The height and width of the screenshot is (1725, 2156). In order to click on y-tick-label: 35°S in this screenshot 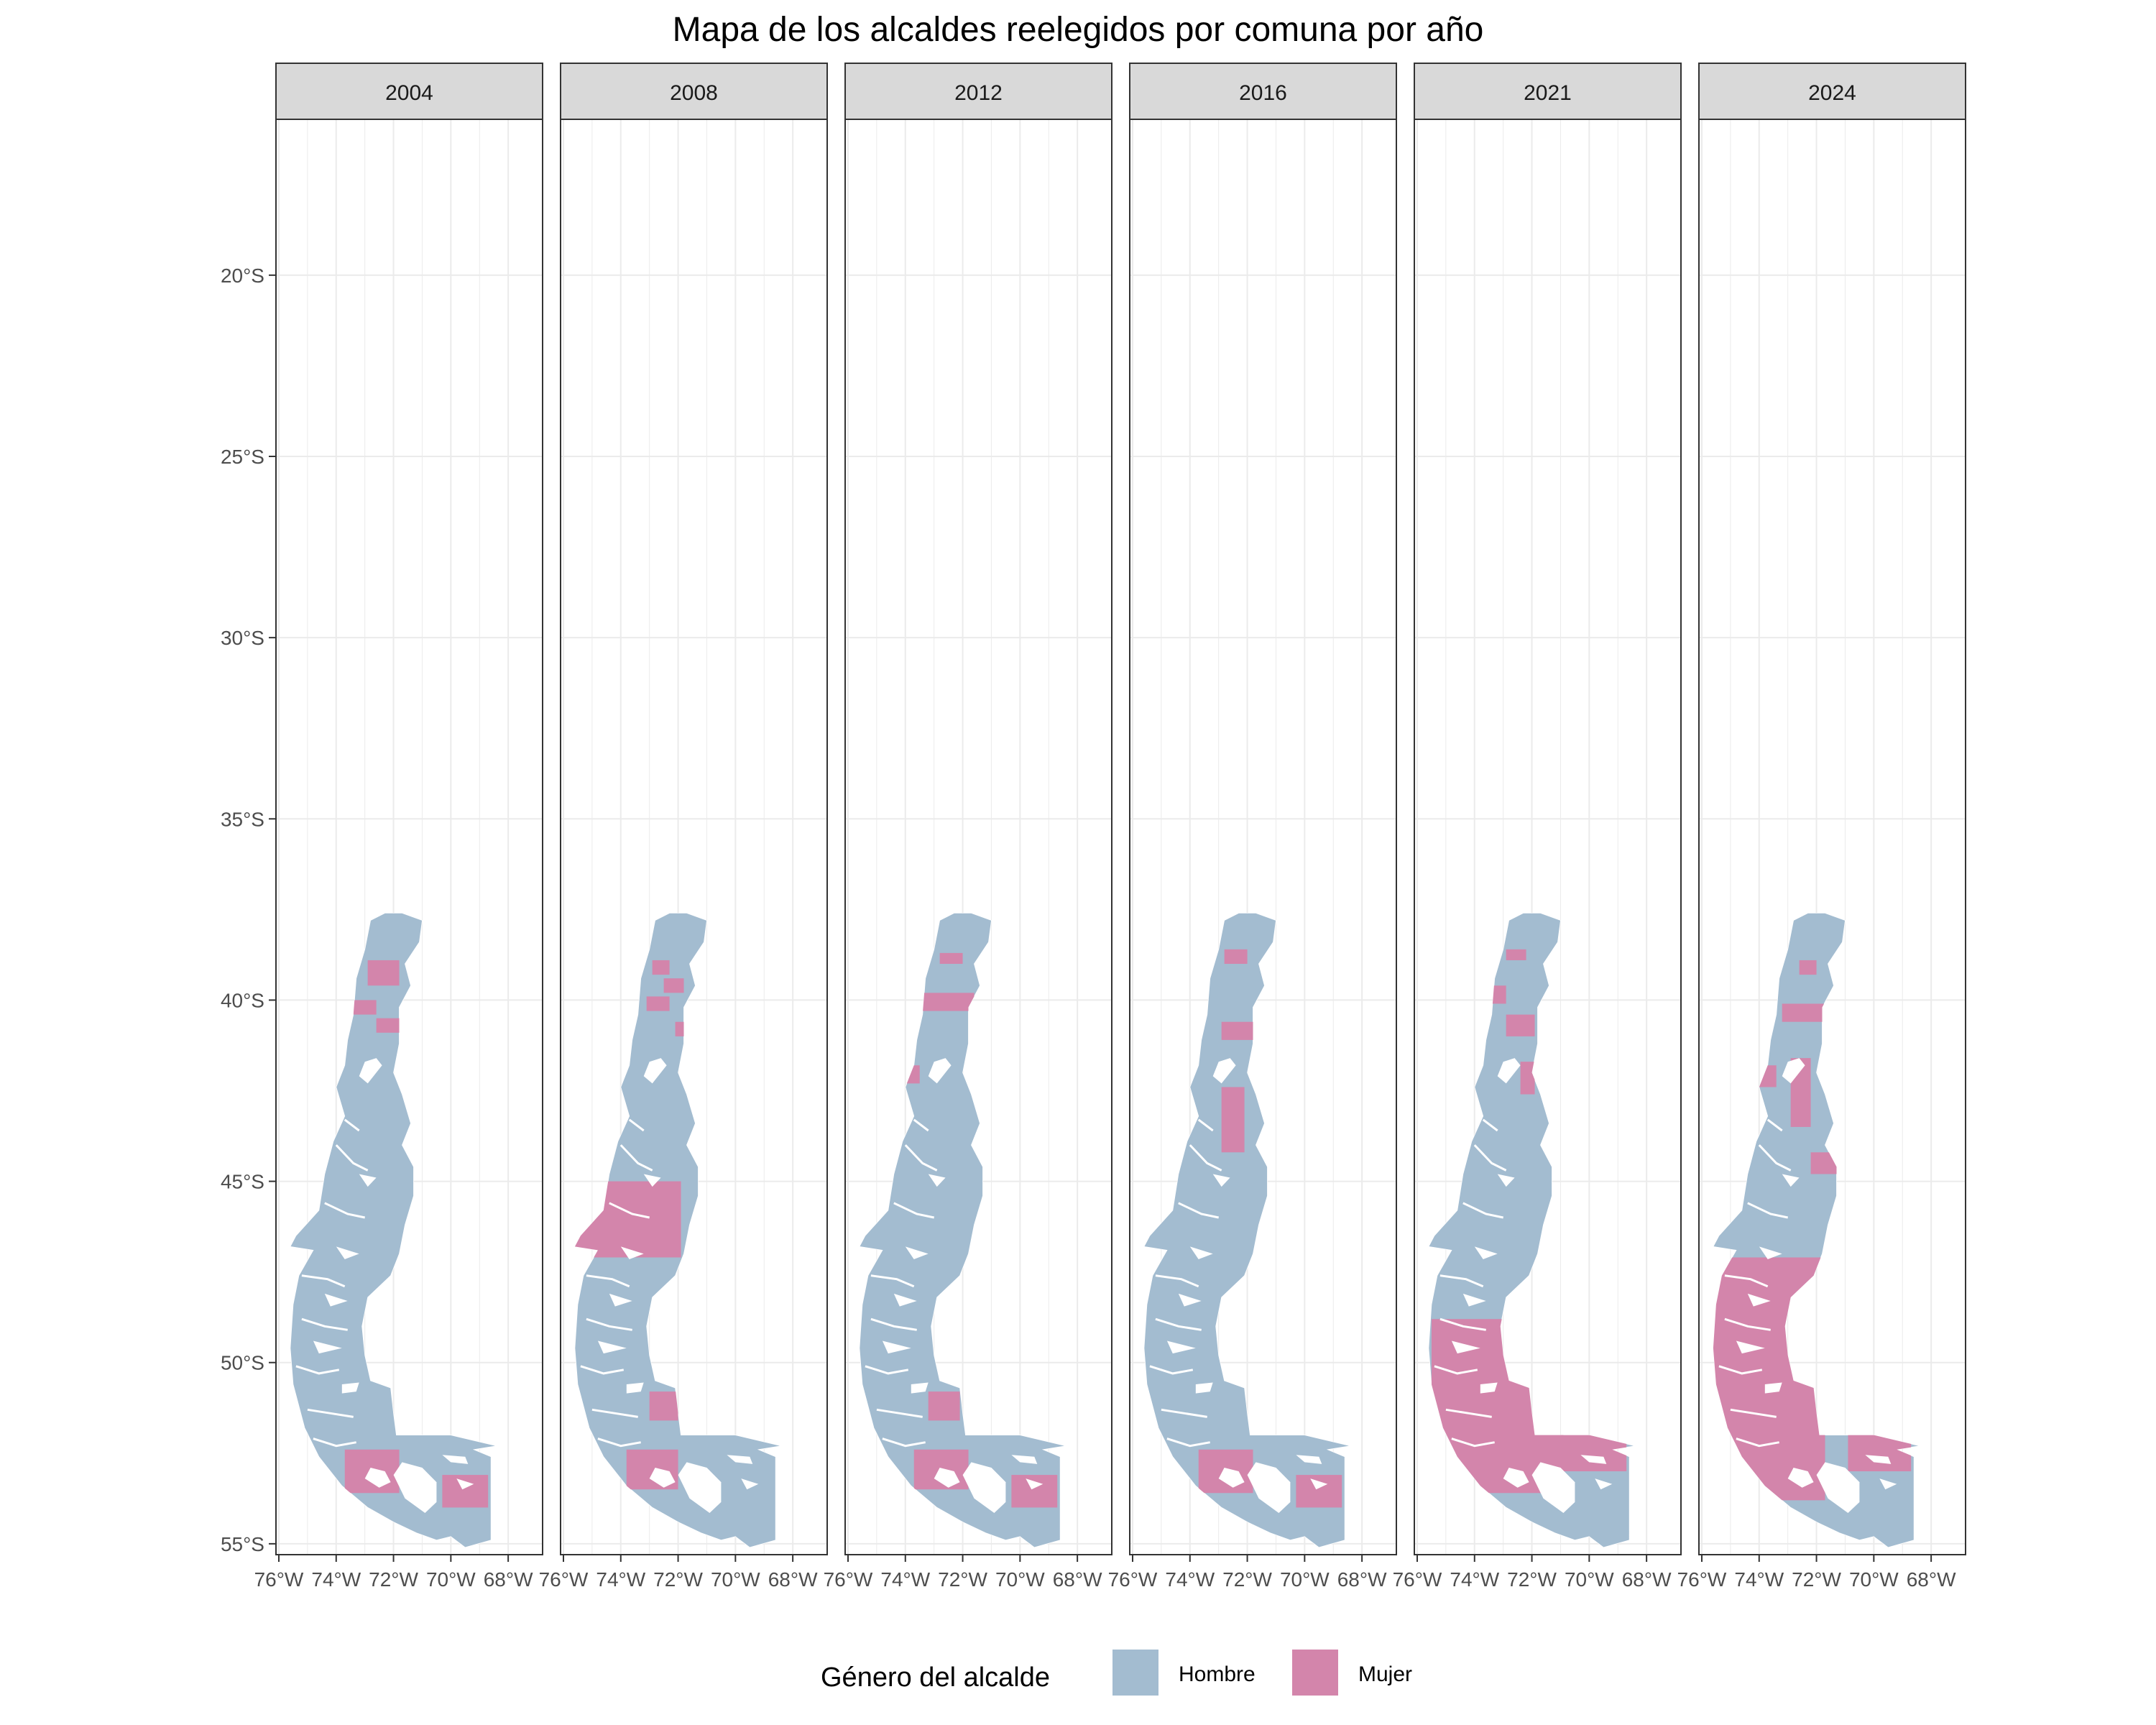, I will do `click(243, 819)`.